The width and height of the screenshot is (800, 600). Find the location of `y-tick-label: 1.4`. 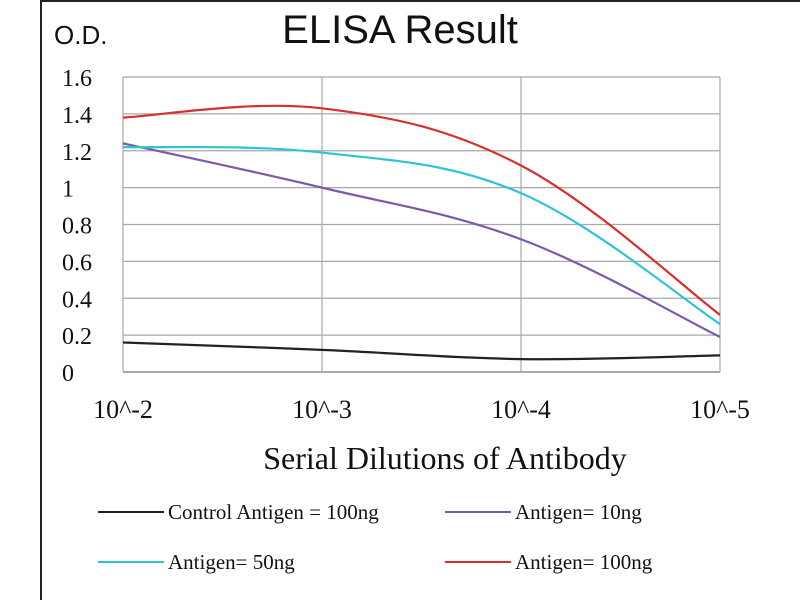

y-tick-label: 1.4 is located at coordinates (77, 116).